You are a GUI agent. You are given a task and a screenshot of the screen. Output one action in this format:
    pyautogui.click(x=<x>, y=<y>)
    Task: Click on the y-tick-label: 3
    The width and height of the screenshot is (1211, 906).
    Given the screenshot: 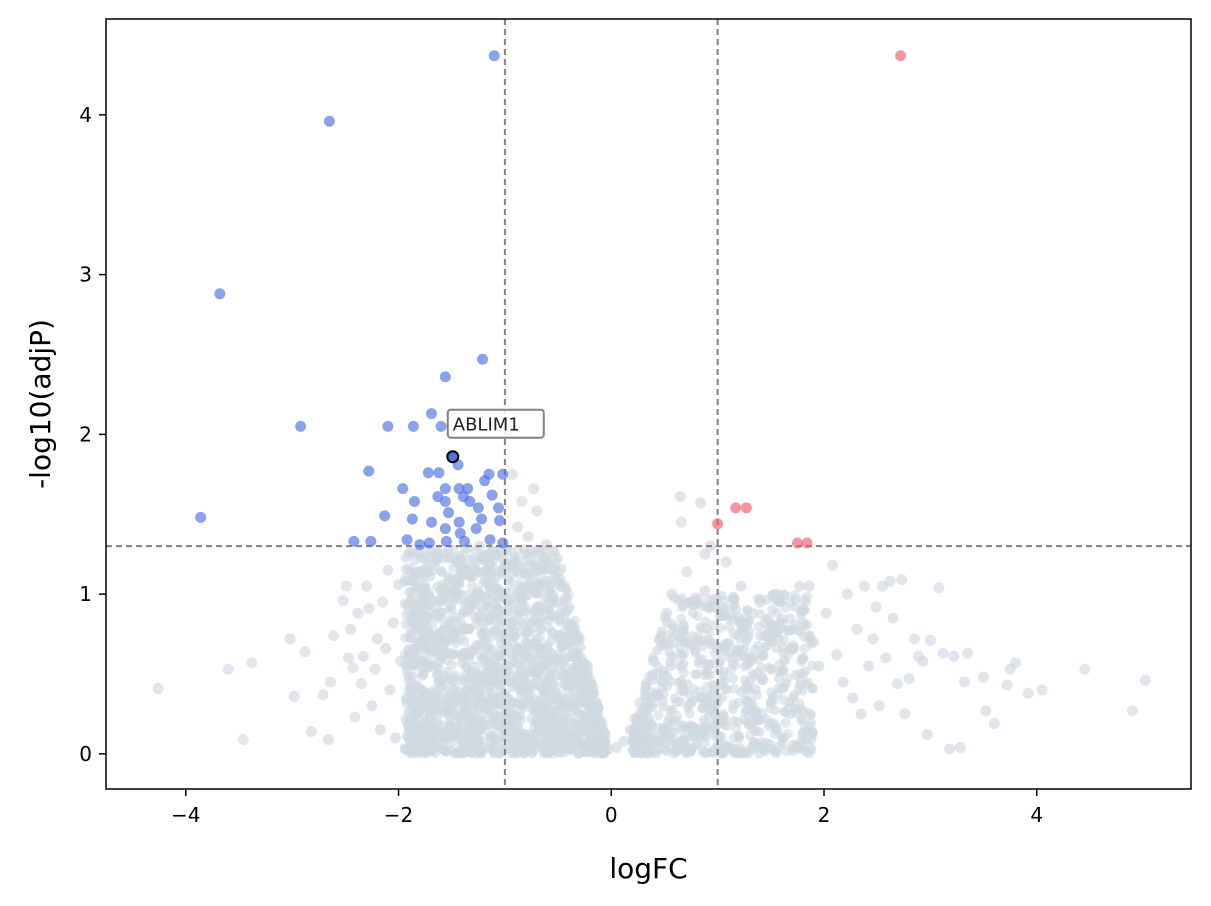 What is the action you would take?
    pyautogui.click(x=85, y=275)
    